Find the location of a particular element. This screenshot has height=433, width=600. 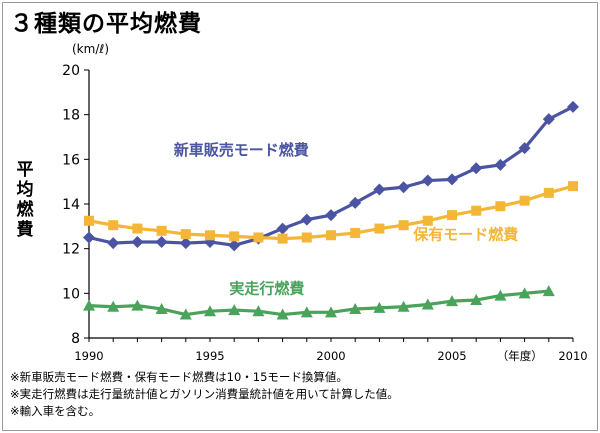

footnote-3: ※輸入車を含む。 is located at coordinates (55, 411).